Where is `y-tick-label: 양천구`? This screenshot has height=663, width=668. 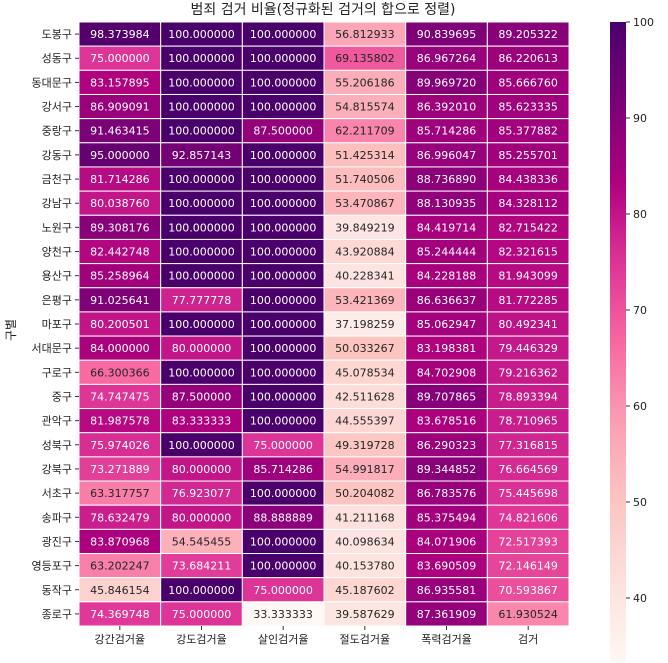 y-tick-label: 양천구 is located at coordinates (57, 252).